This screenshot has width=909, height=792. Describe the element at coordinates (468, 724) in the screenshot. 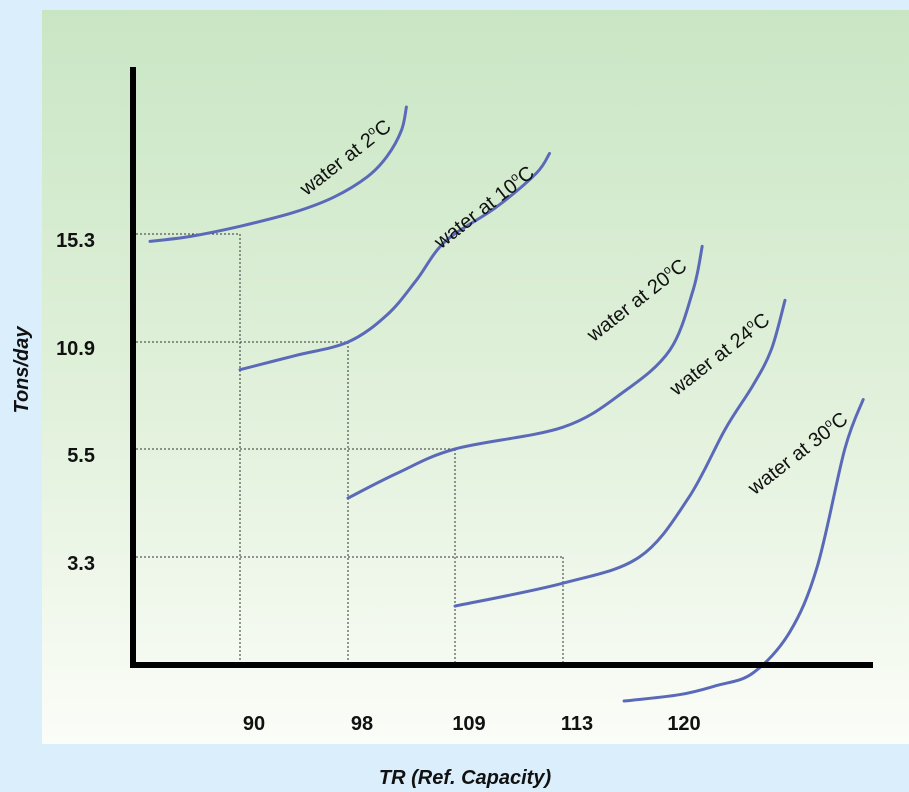

I see `x-tick-label: 109` at that location.